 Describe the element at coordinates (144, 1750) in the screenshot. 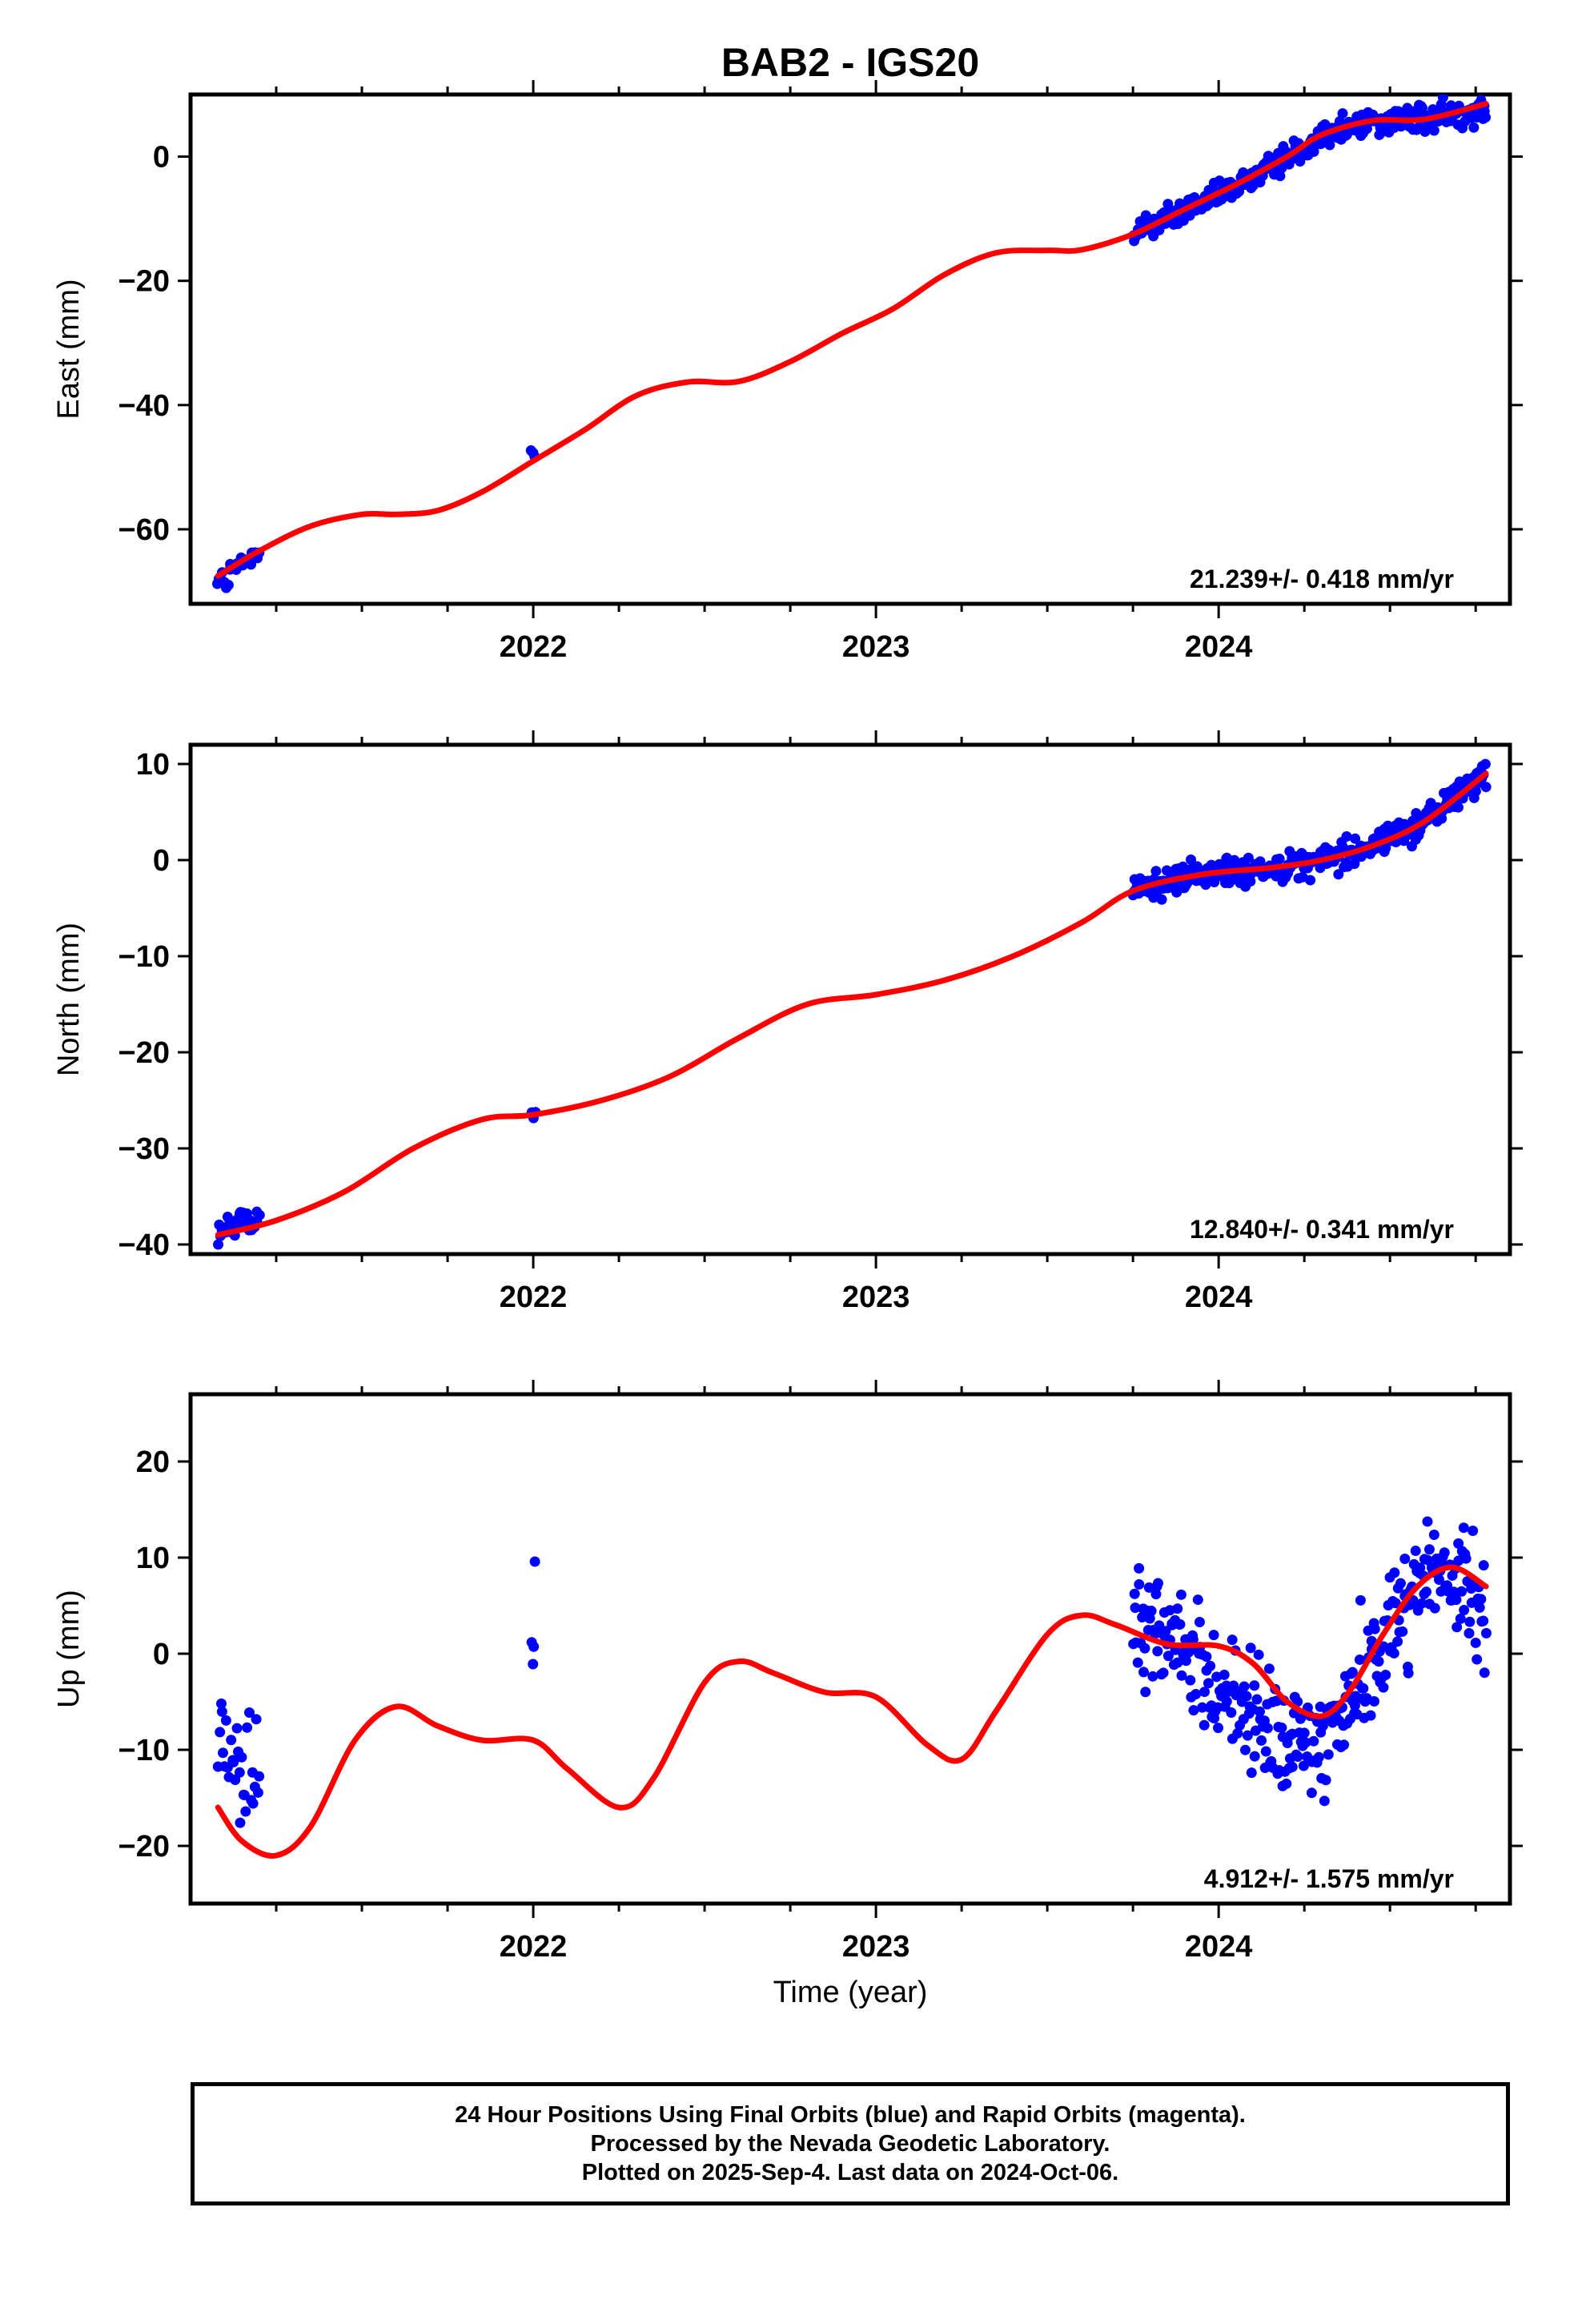

I see `up-y-tick-label: −10` at that location.